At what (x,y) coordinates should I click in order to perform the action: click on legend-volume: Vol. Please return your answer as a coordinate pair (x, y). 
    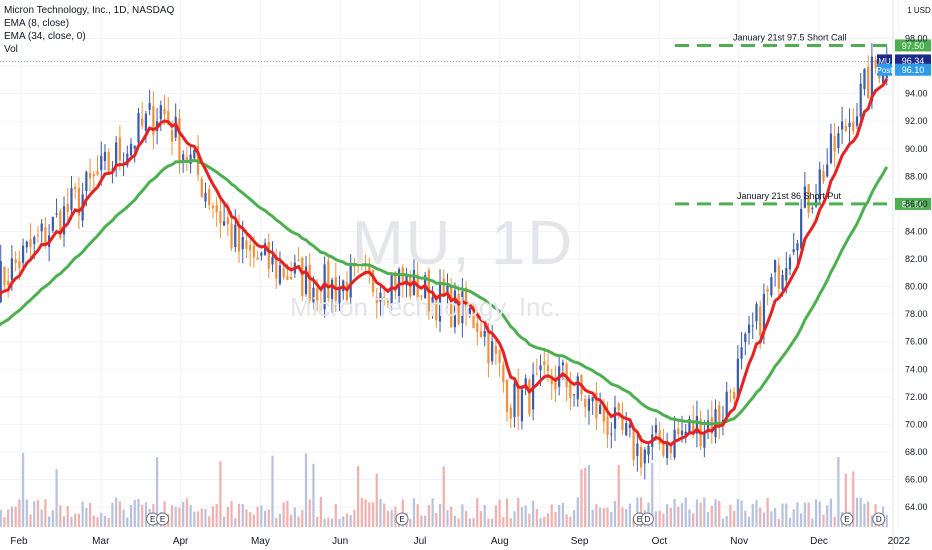
    Looking at the image, I should click on (11, 49).